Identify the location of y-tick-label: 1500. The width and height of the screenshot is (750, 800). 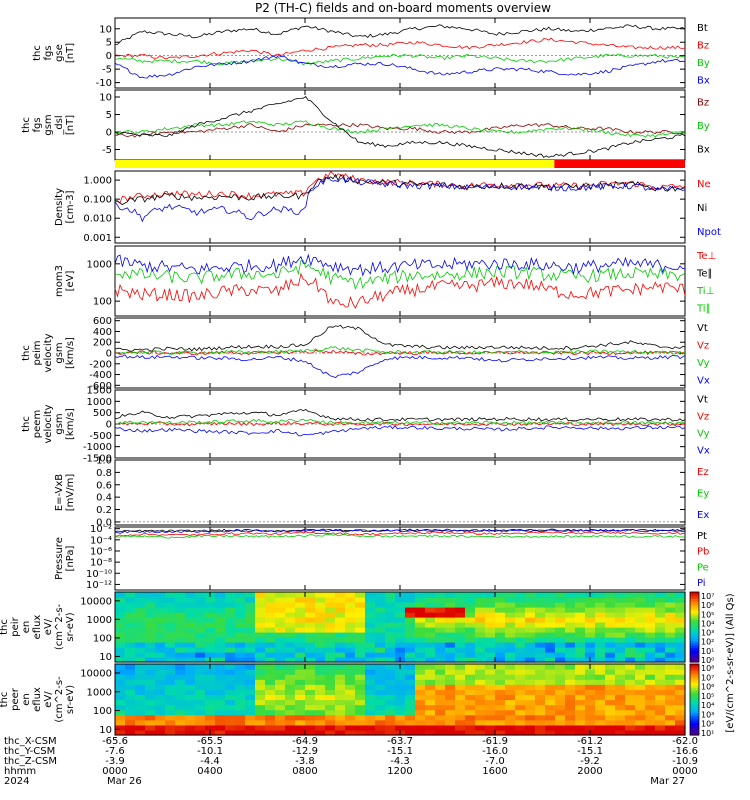
(99, 391).